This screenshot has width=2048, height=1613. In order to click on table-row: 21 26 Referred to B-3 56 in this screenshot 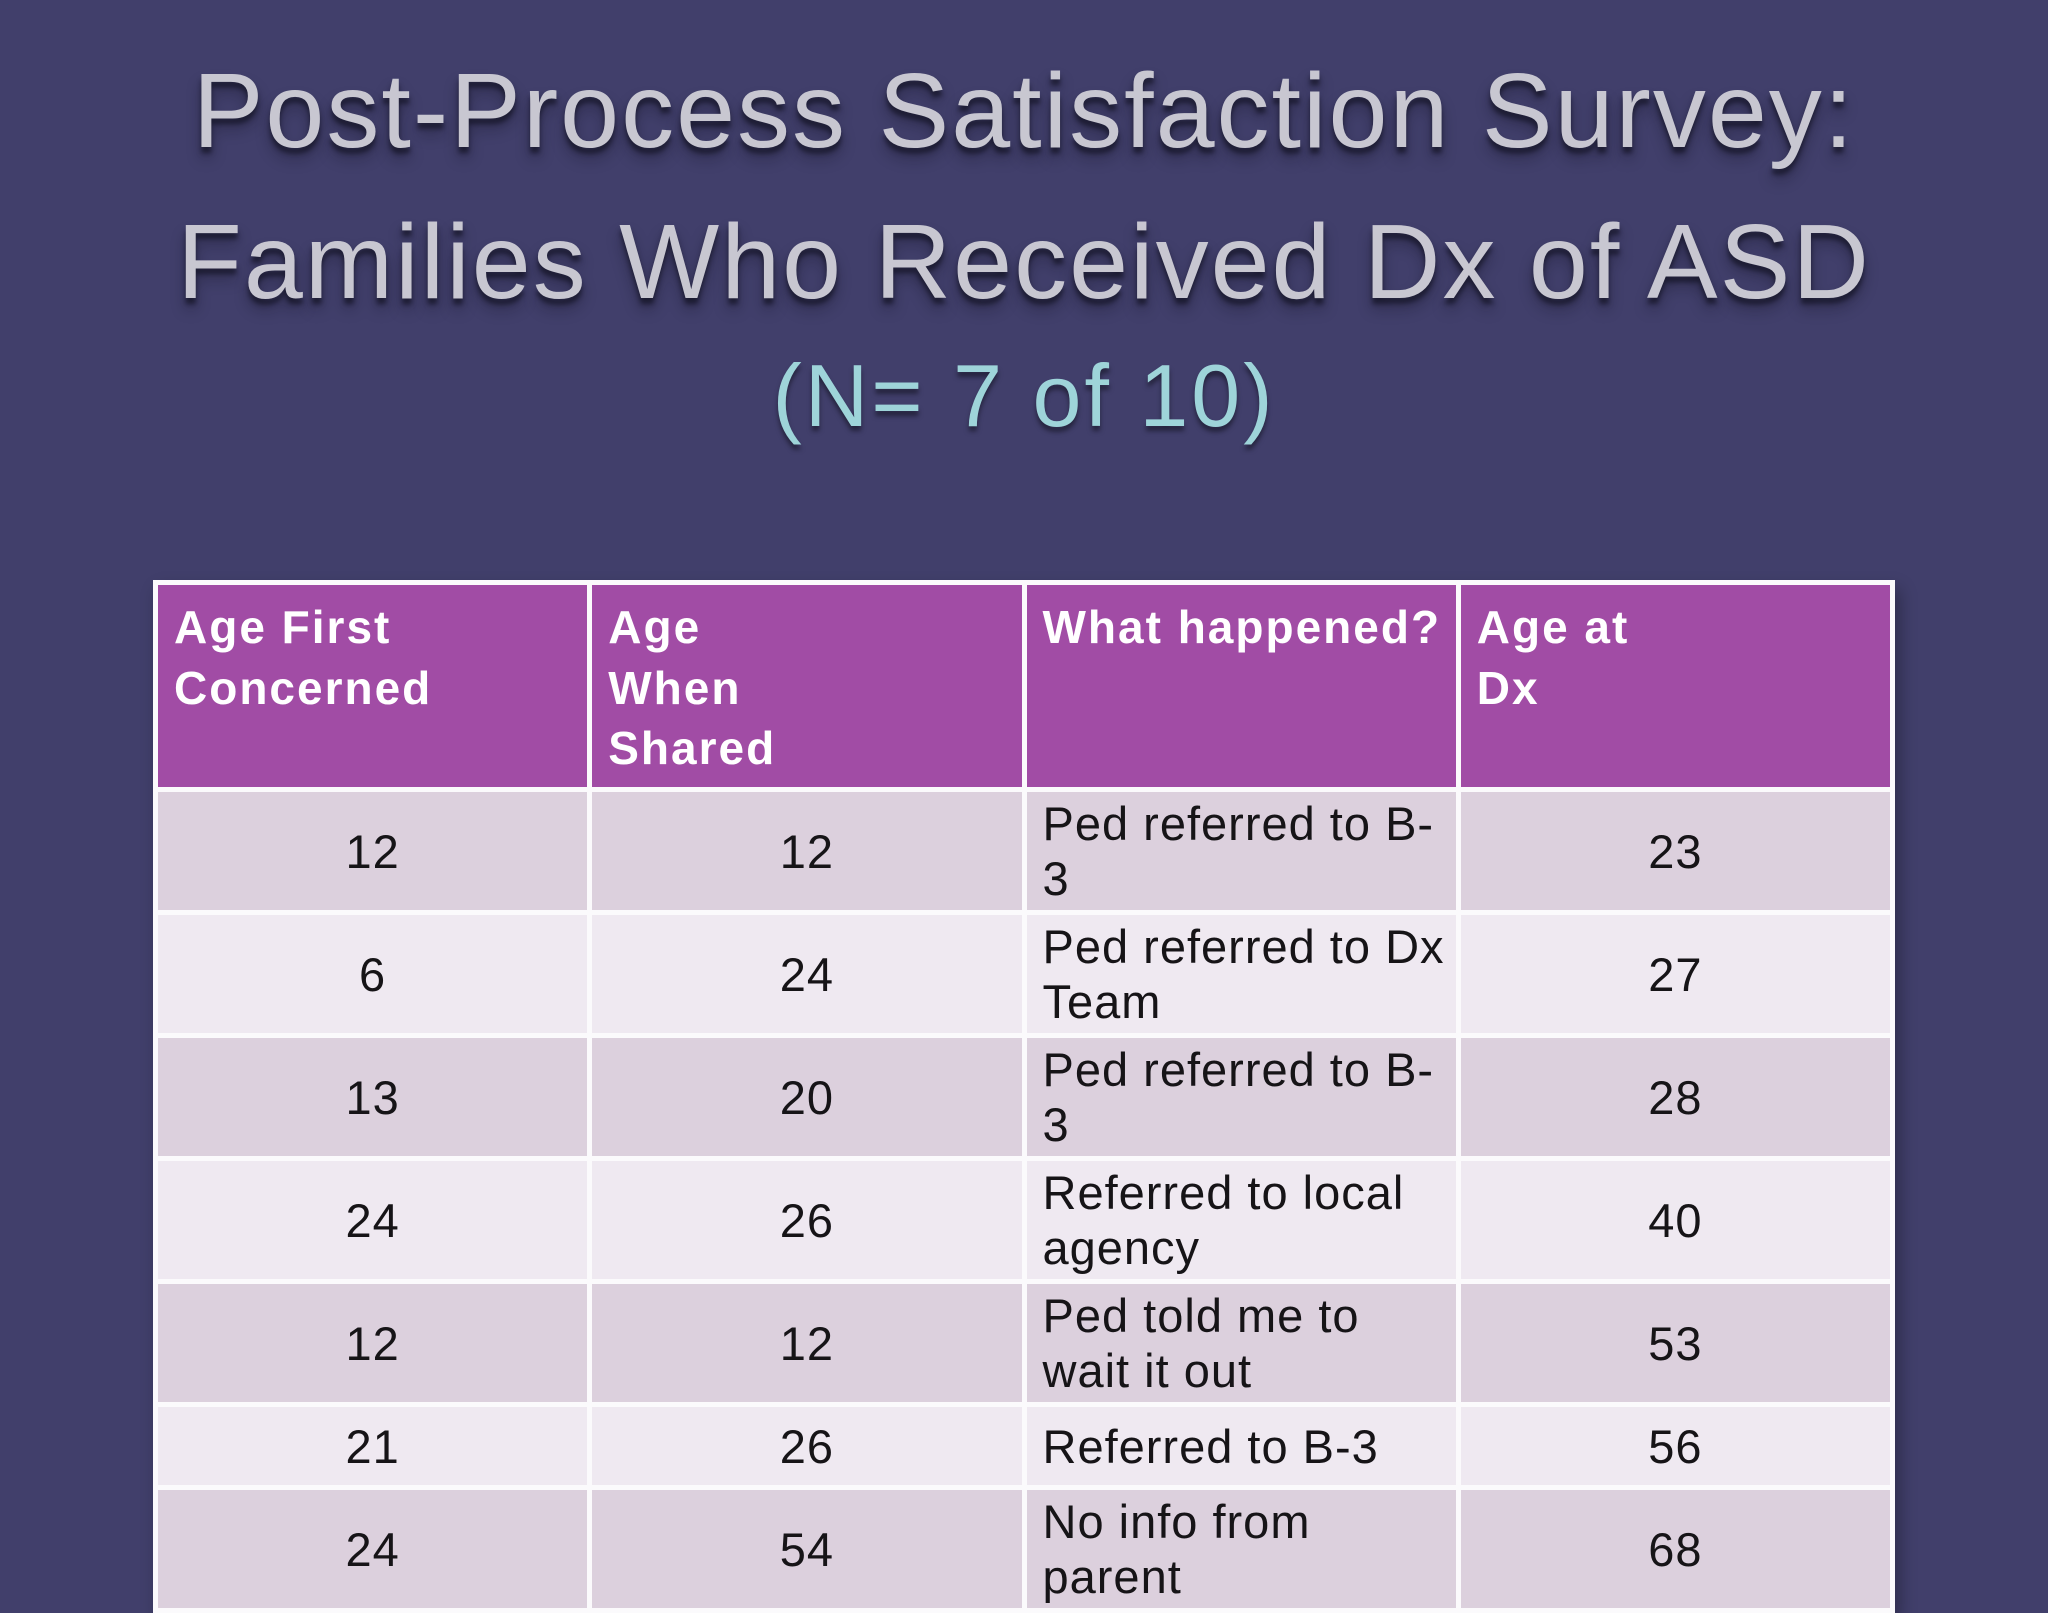, I will do `click(1024, 1446)`.